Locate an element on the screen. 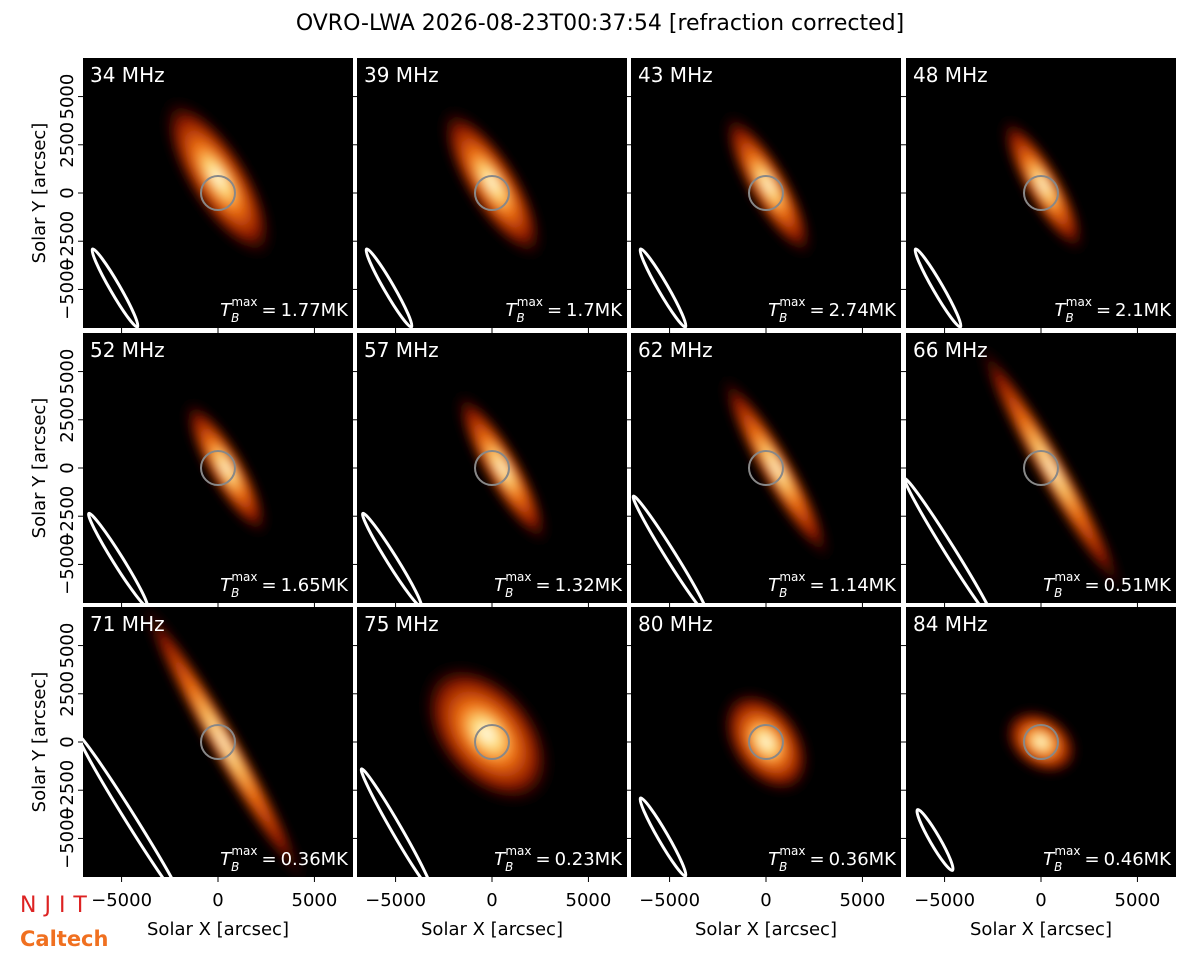  frequency-label: 57 MHz is located at coordinates (401, 350).